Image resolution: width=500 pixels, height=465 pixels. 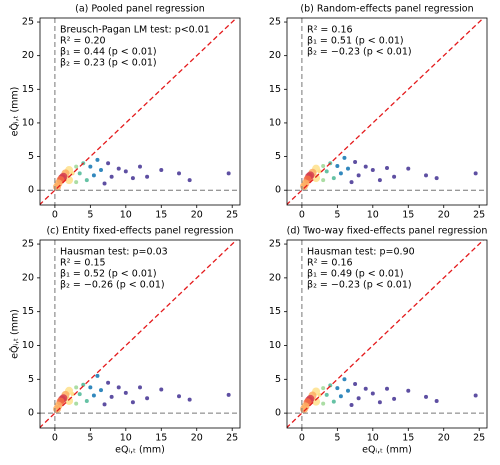 I want to click on annotation: Hausman test: p=0.90, so click(x=361, y=252).